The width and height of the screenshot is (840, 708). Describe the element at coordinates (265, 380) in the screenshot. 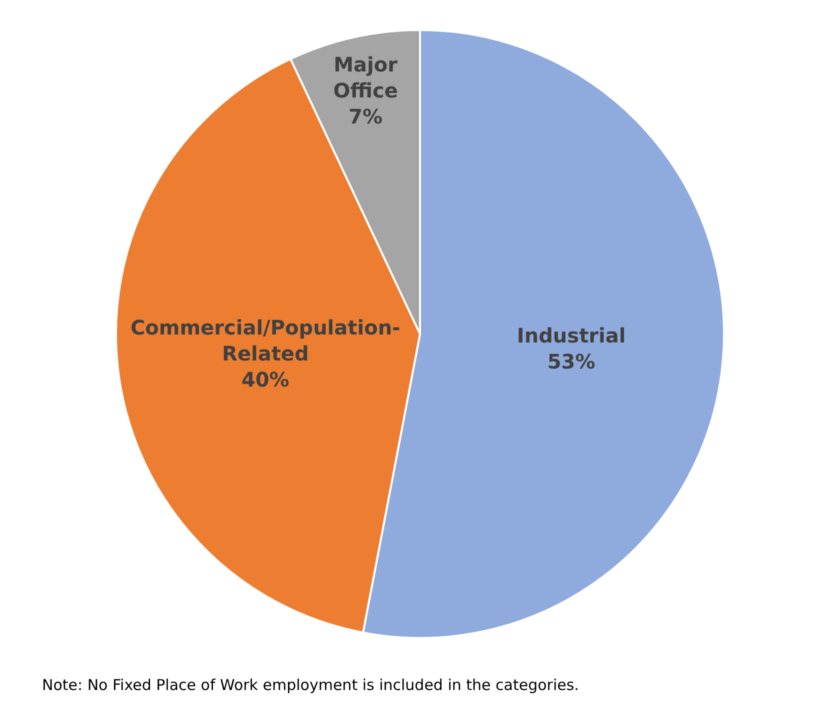

I see `data-label: 40%` at that location.